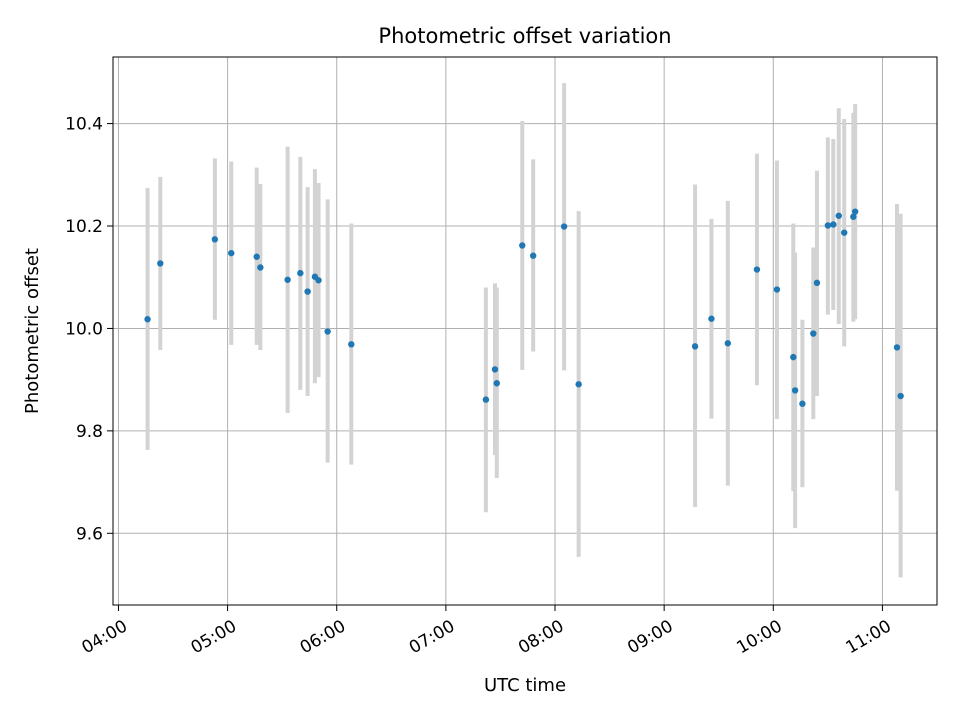 The image size is (960, 720). I want to click on y-tick-label: 10.2, so click(84, 227).